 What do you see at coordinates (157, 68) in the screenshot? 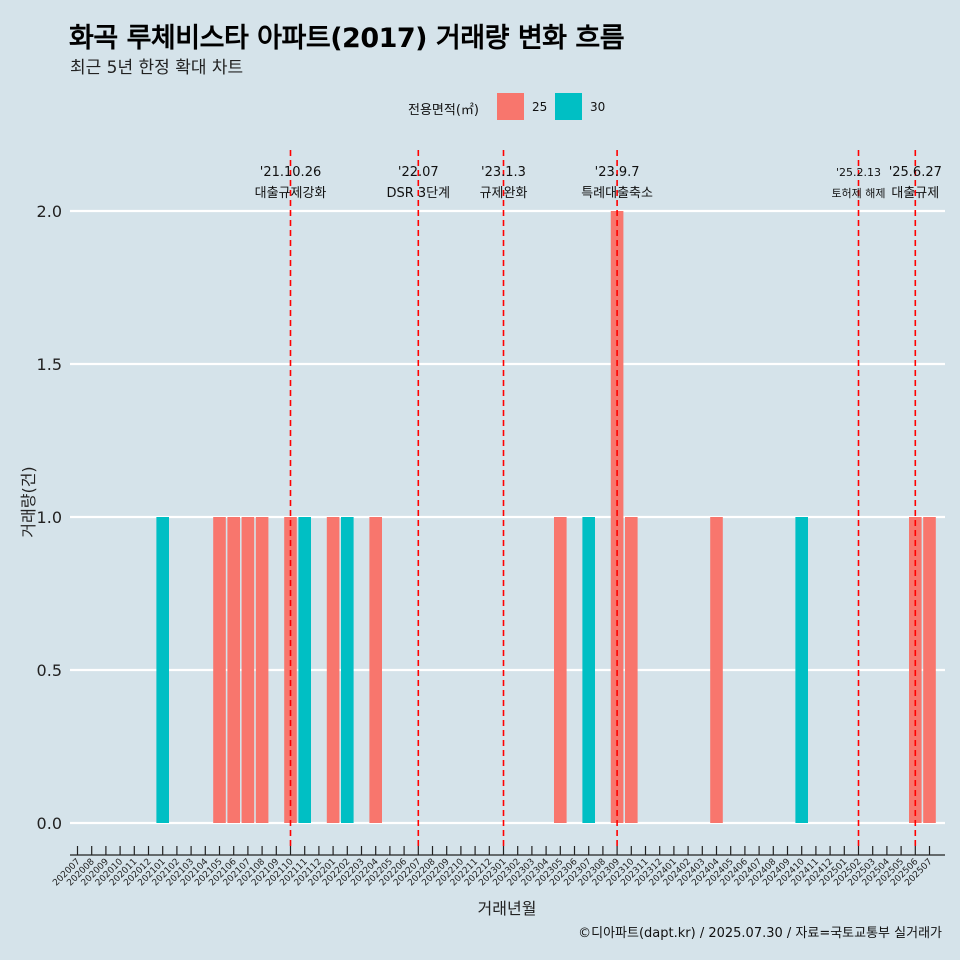
I see `chart-subtitle: 최근 5년 한정 확대 차트` at bounding box center [157, 68].